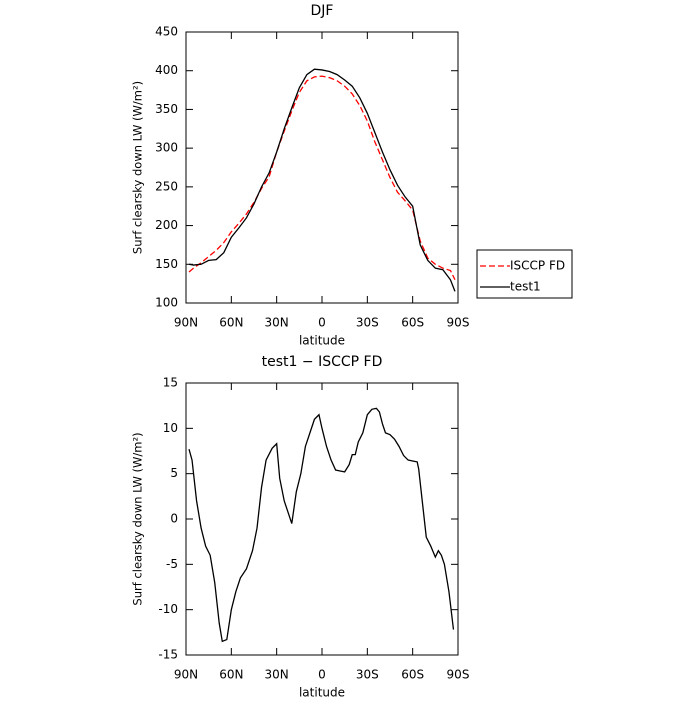 The height and width of the screenshot is (704, 700). I want to click on legend-frame, so click(524, 274).